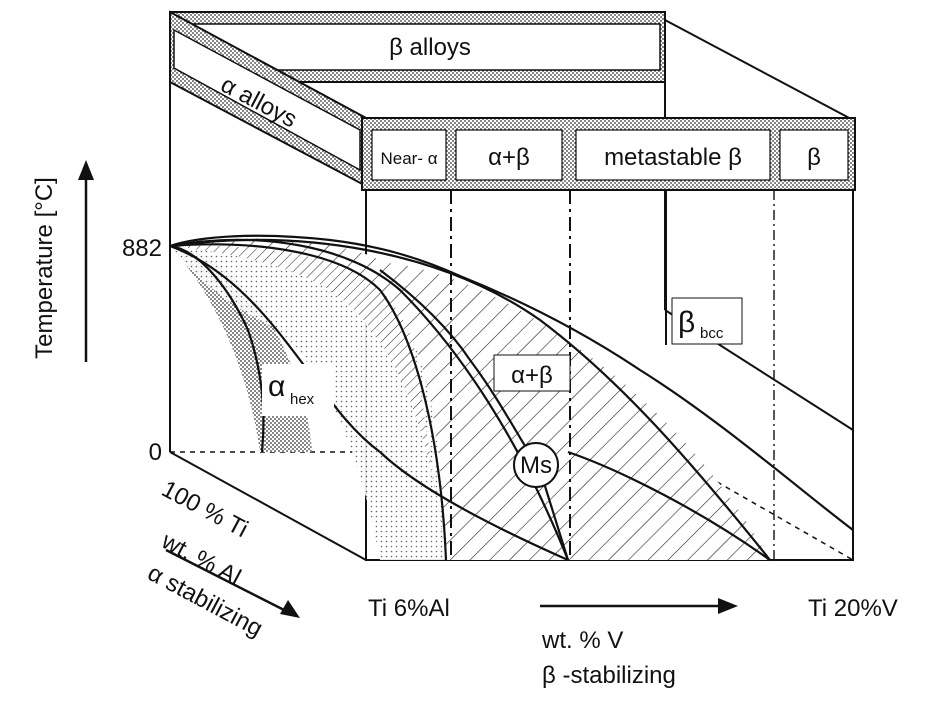  What do you see at coordinates (509, 157) in the screenshot?
I see `alpha-beta-category-label: α+β` at bounding box center [509, 157].